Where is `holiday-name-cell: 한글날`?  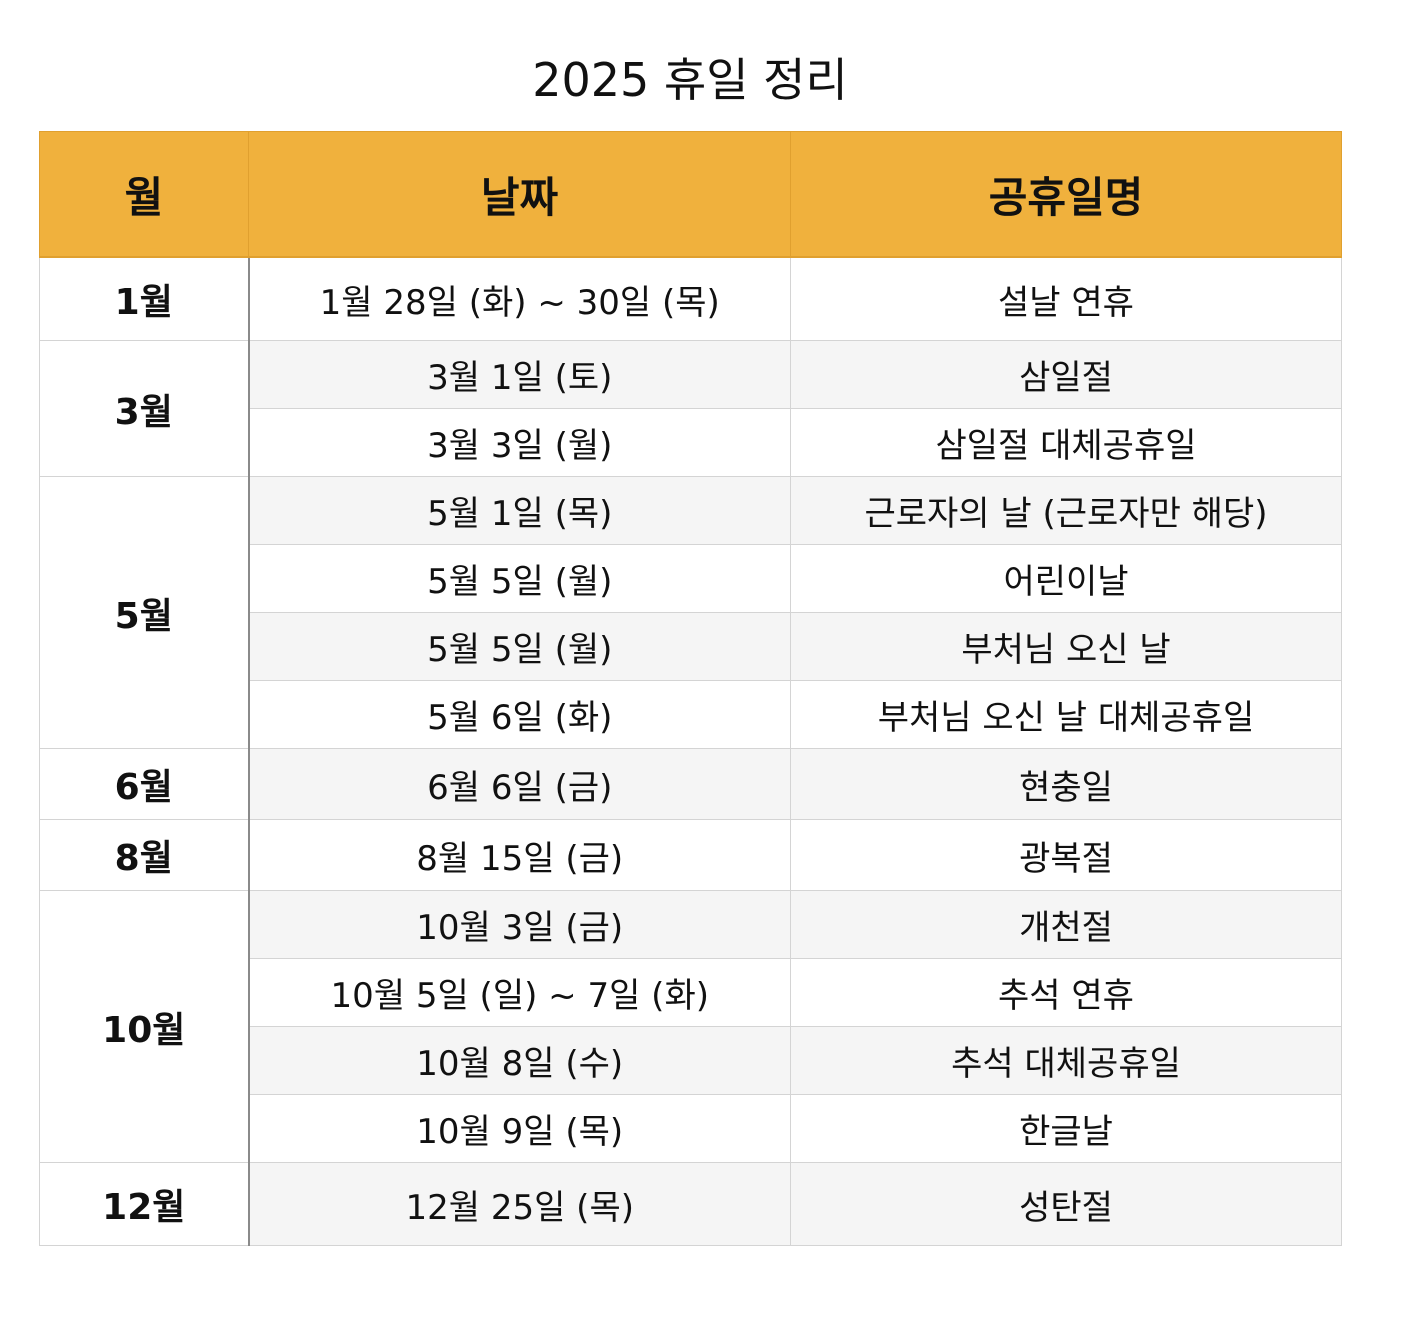 holiday-name-cell: 한글날 is located at coordinates (1066, 1128).